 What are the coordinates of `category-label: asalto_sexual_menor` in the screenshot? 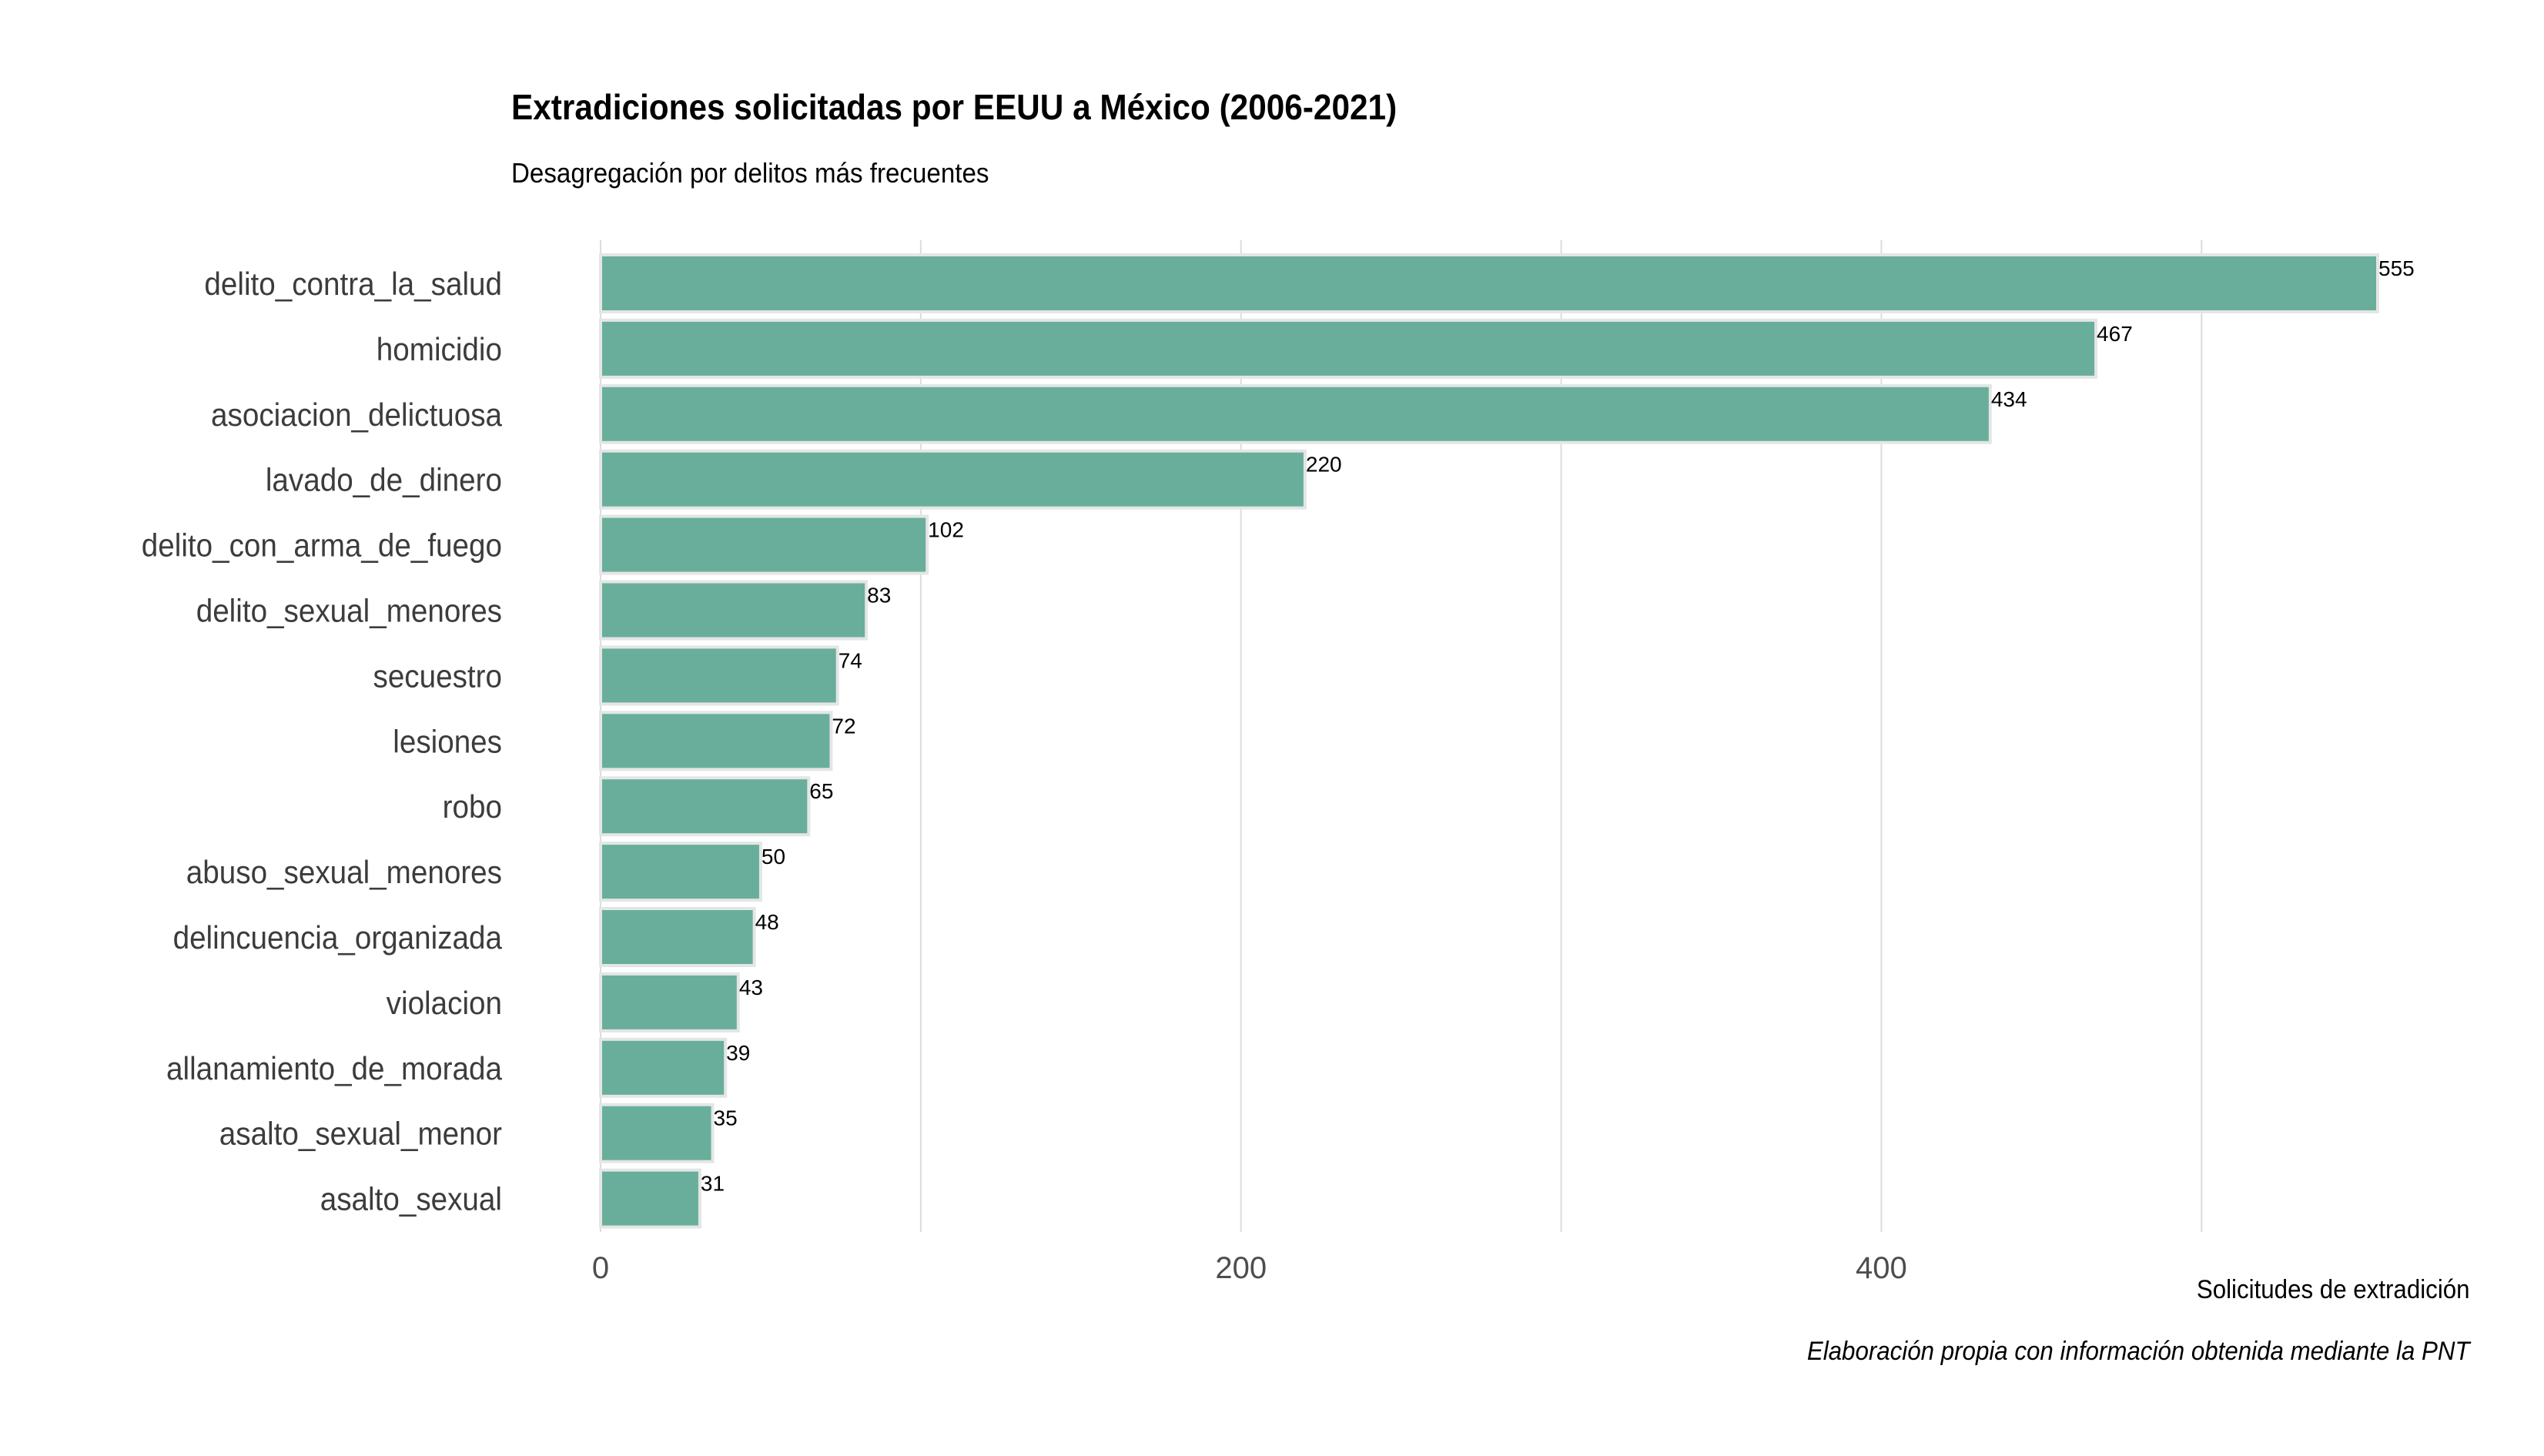 It's located at (361, 1133).